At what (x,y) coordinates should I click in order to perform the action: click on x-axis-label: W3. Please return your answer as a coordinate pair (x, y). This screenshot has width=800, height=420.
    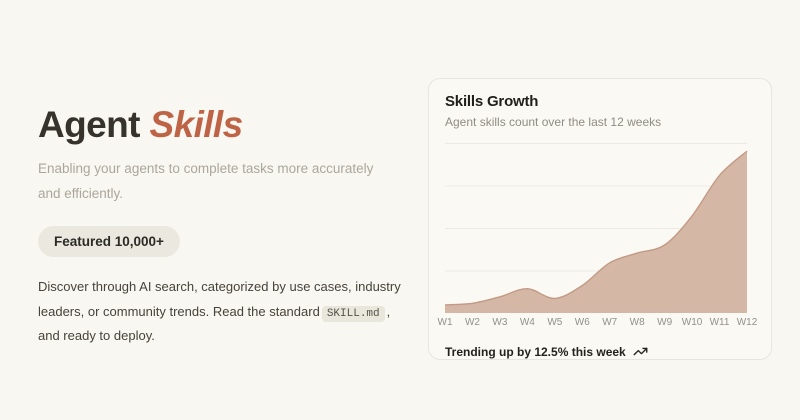
    Looking at the image, I should click on (500, 322).